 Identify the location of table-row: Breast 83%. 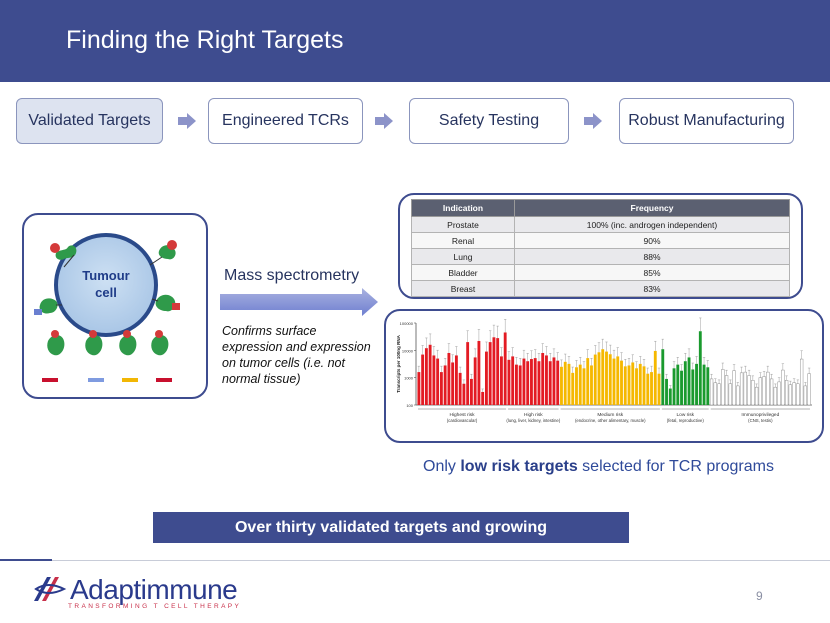
(600, 288).